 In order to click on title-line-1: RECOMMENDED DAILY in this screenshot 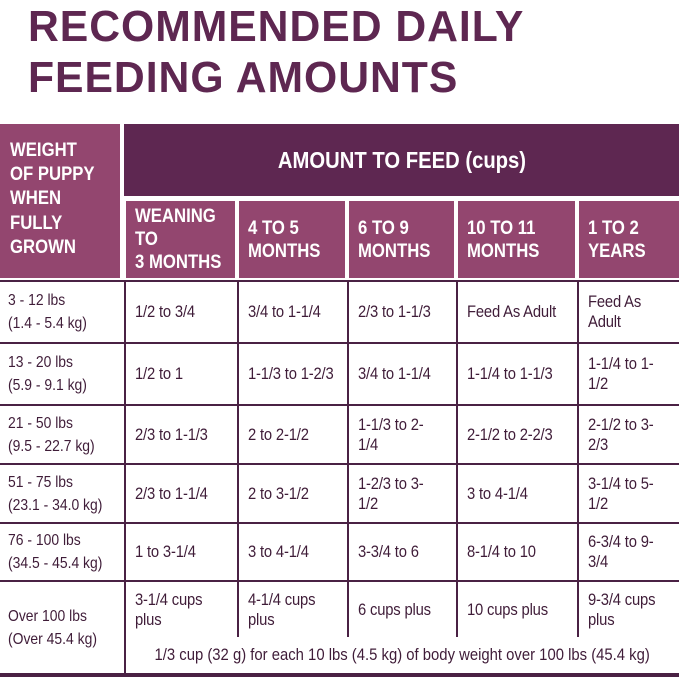, I will do `click(276, 26)`.